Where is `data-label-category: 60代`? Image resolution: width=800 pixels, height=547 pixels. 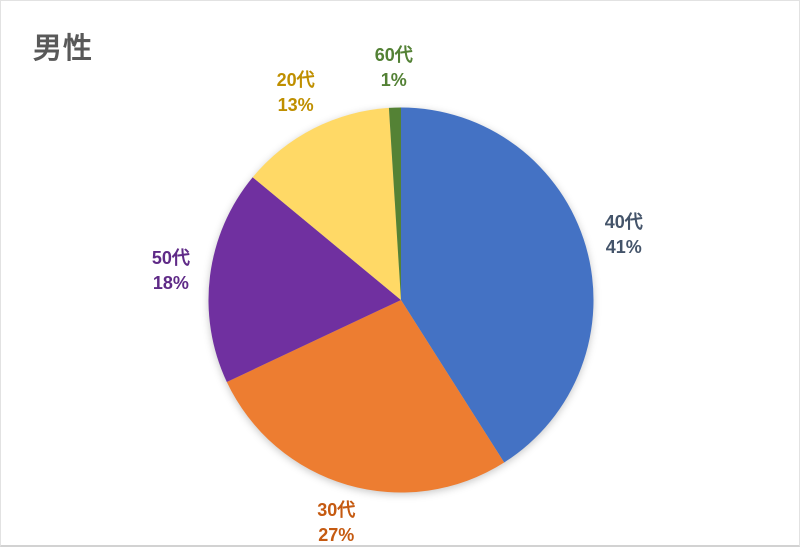
data-label-category: 60代 is located at coordinates (393, 55).